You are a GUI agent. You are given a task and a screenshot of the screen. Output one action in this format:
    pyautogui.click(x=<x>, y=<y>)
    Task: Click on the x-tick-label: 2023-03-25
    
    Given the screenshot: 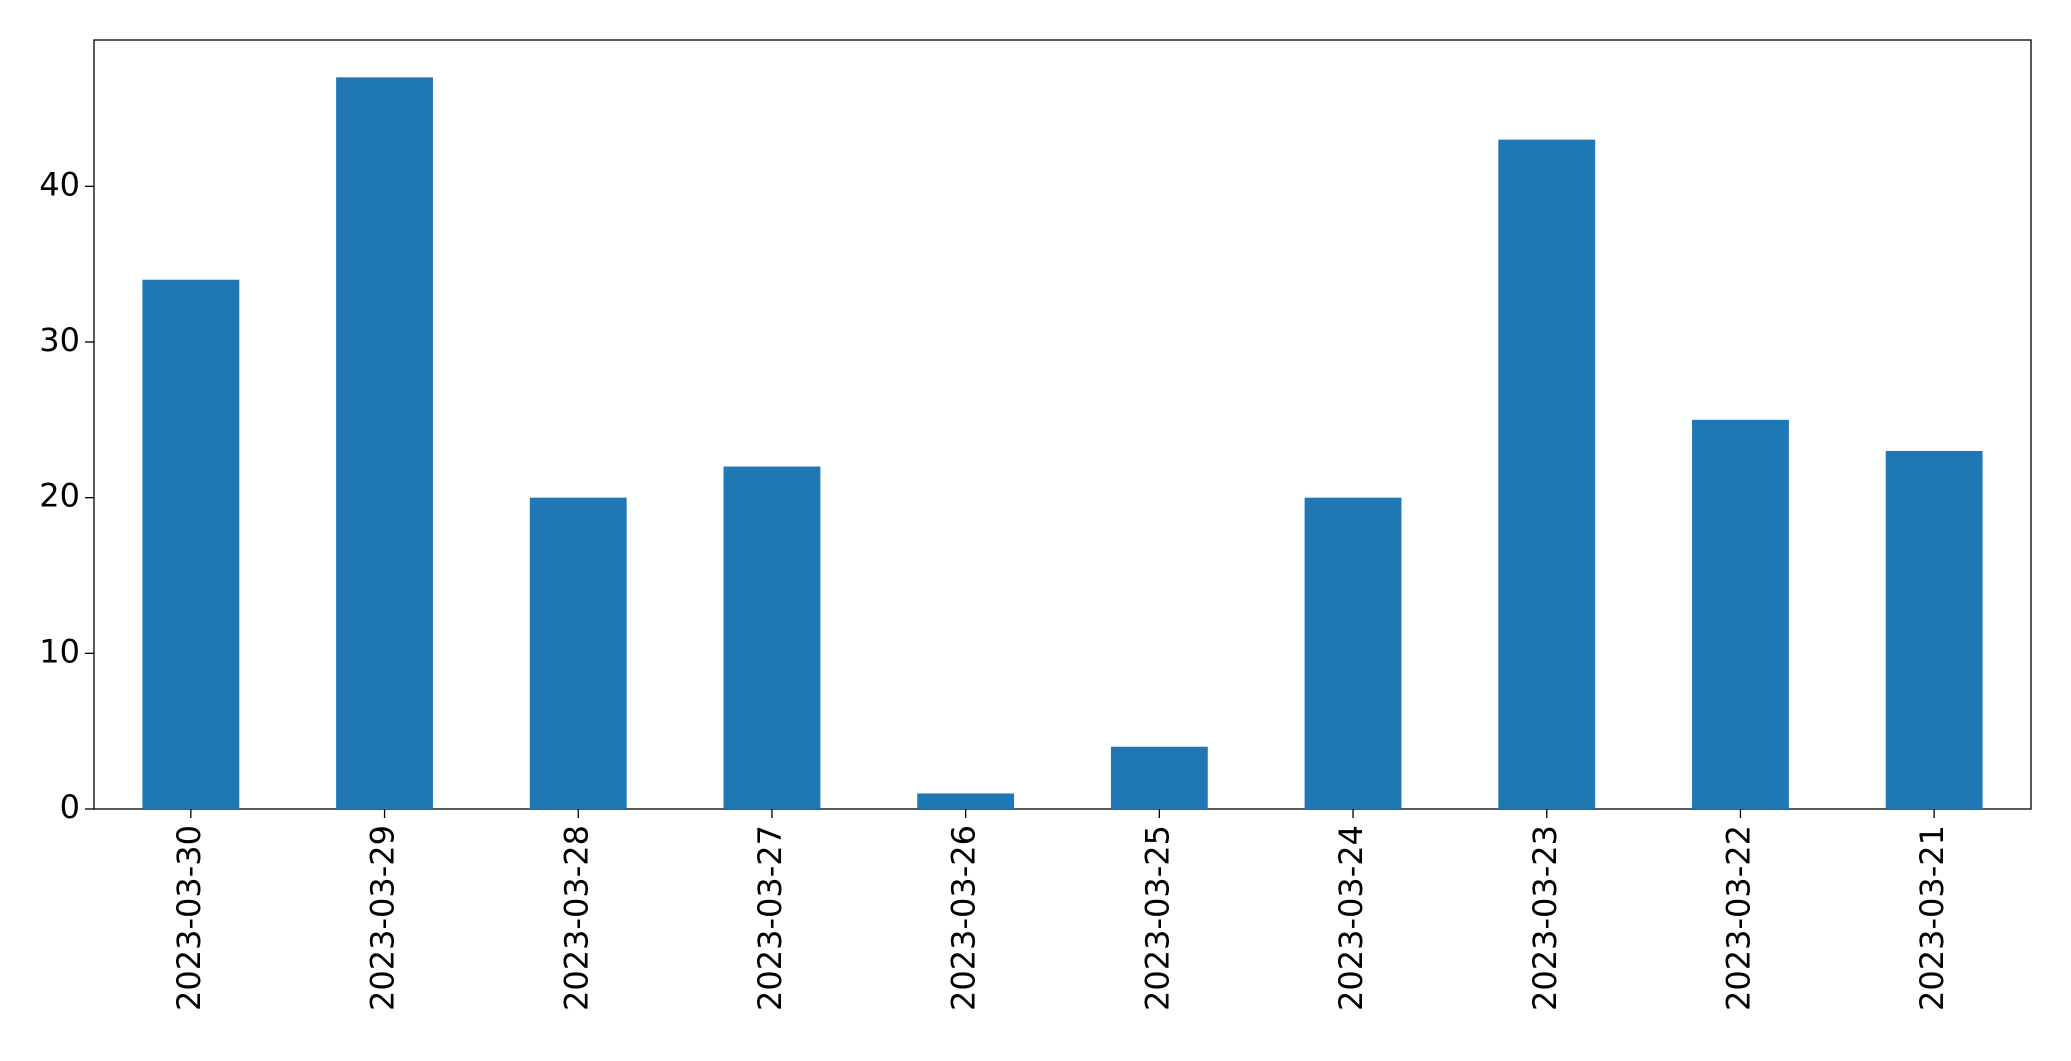 What is the action you would take?
    pyautogui.click(x=1157, y=918)
    